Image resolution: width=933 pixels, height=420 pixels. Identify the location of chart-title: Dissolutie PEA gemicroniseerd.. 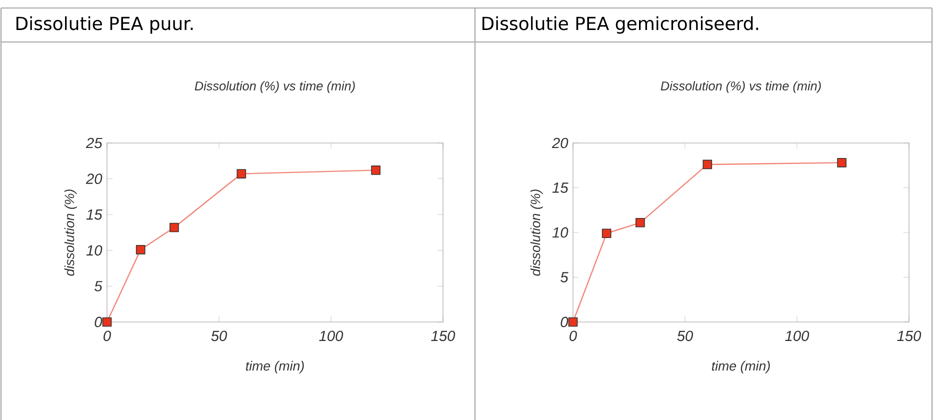
(620, 25).